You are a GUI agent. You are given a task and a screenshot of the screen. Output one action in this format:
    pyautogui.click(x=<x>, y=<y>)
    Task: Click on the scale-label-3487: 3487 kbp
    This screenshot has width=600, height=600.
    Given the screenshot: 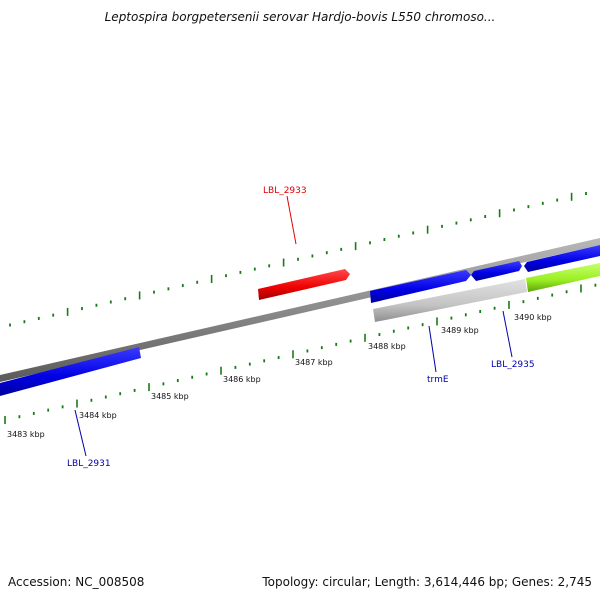 What is the action you would take?
    pyautogui.click(x=314, y=362)
    